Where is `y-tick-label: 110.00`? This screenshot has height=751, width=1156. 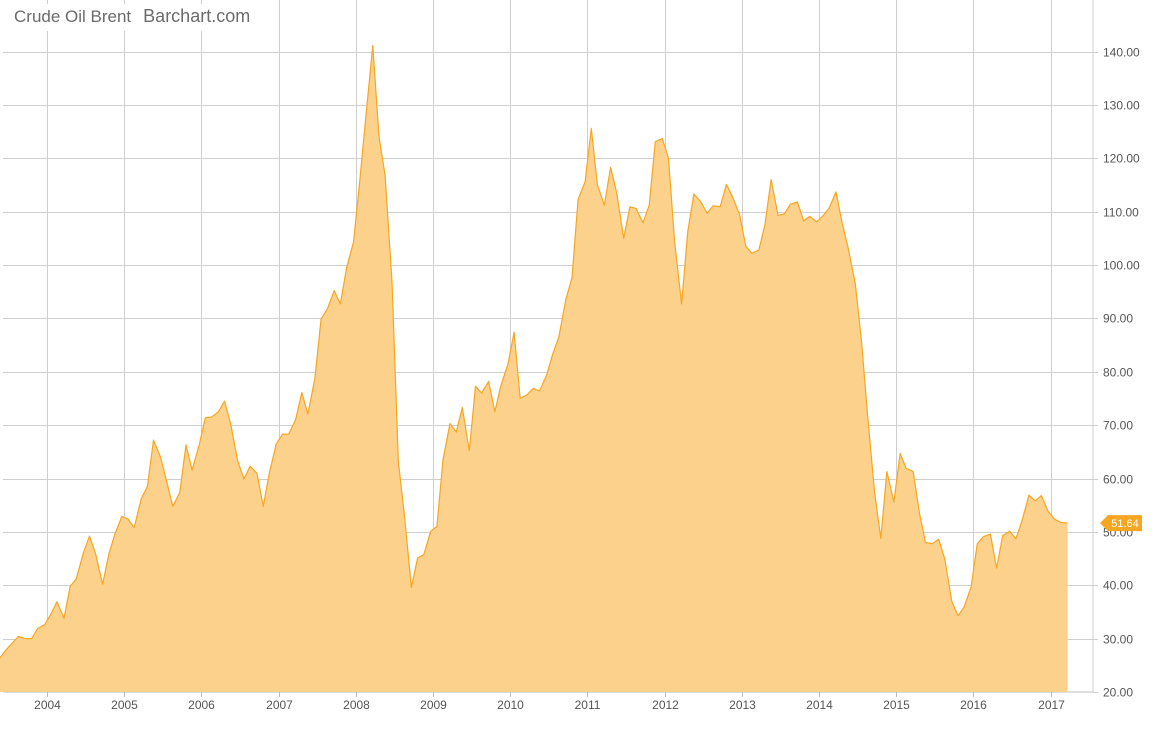
y-tick-label: 110.00 is located at coordinates (1121, 213).